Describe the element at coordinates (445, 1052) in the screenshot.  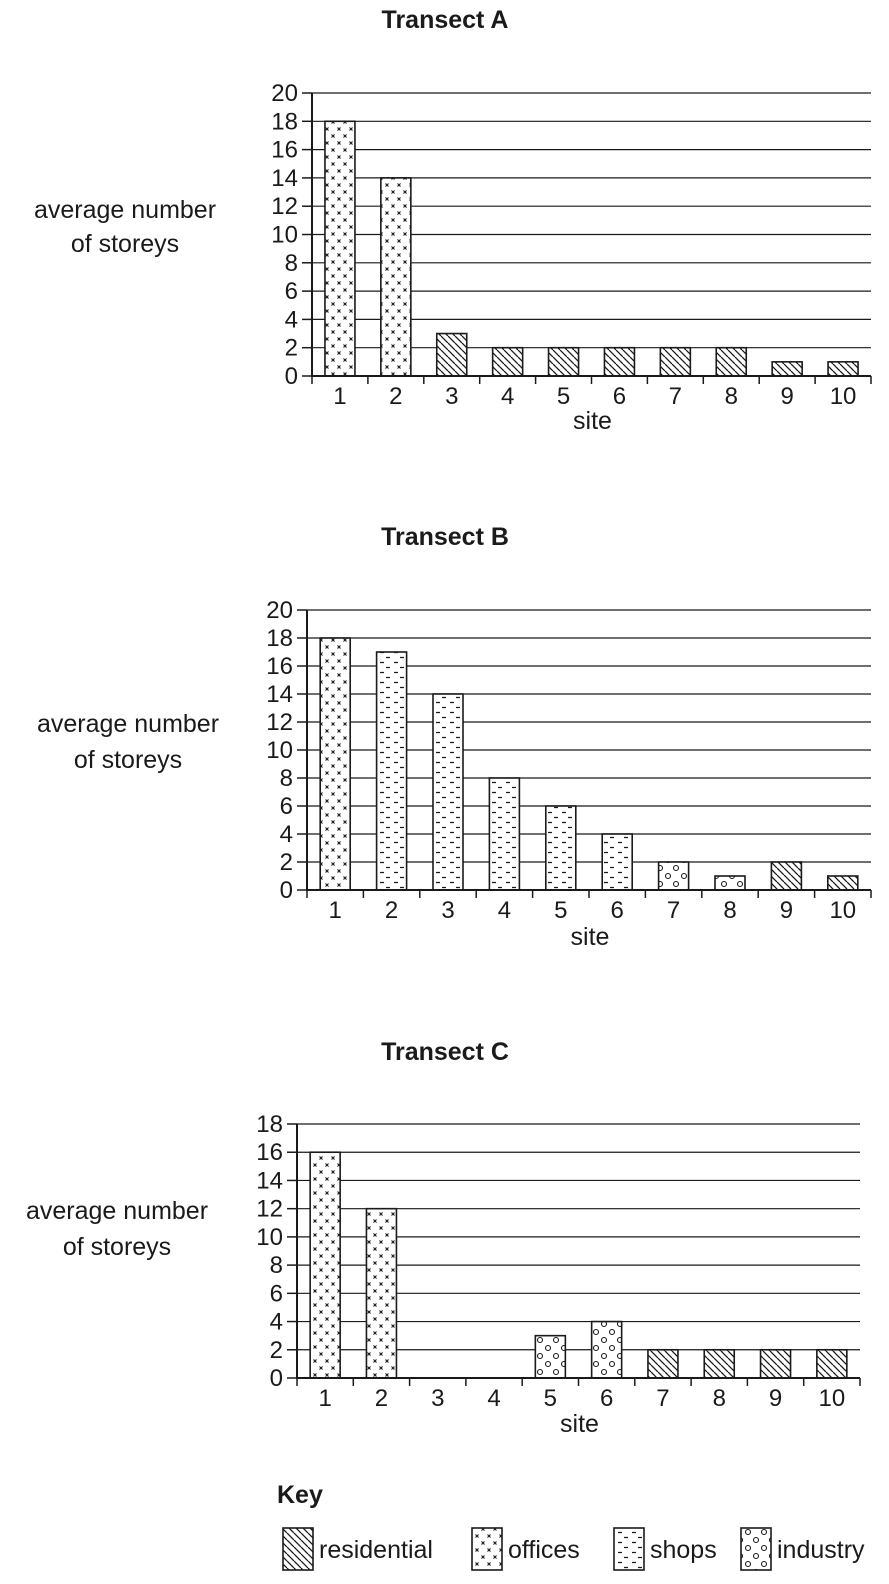
I see `chart-title: Transect C` at that location.